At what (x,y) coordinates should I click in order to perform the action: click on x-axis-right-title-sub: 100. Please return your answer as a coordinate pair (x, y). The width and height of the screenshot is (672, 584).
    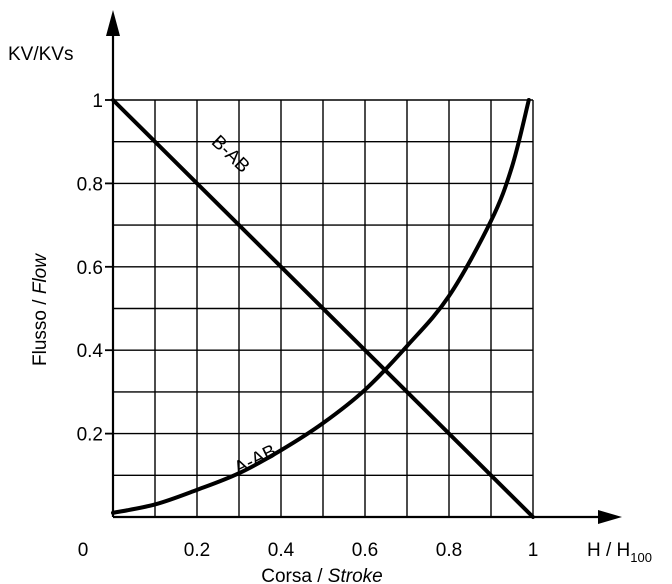
    Looking at the image, I should click on (641, 557).